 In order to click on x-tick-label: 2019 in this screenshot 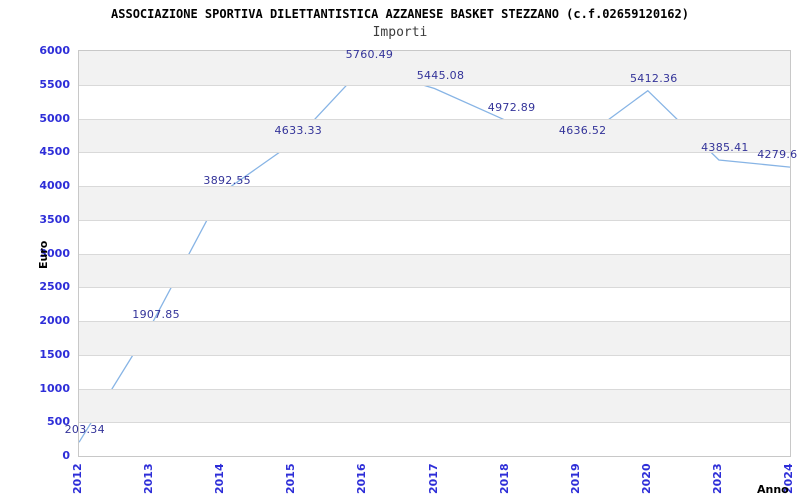, I will do `click(575, 478)`.